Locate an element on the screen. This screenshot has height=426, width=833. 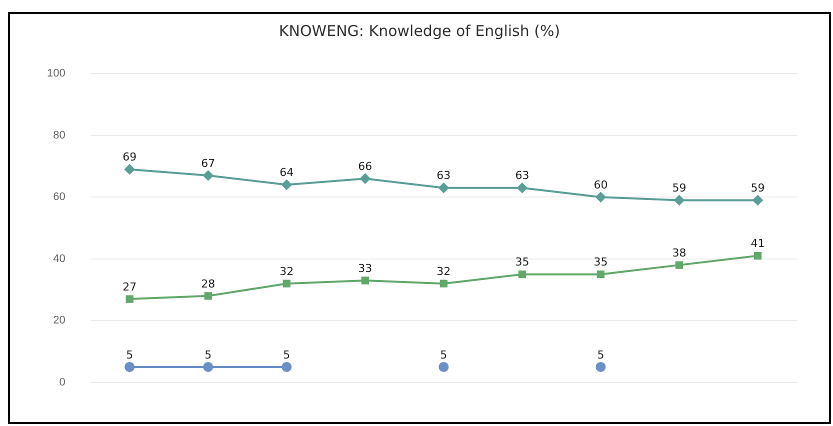
data-label: 33 is located at coordinates (365, 268).